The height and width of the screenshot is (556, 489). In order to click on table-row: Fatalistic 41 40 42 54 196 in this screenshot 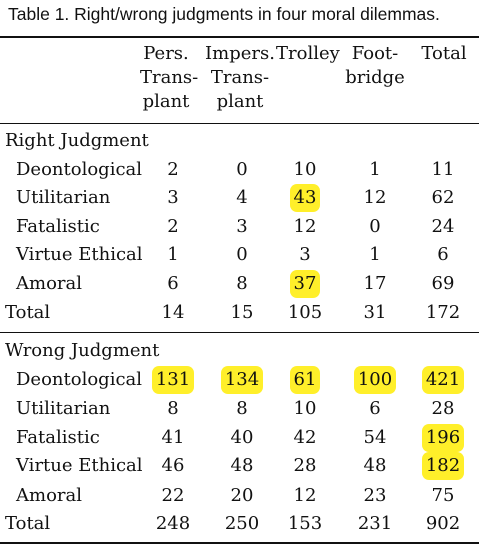, I will do `click(239, 438)`.